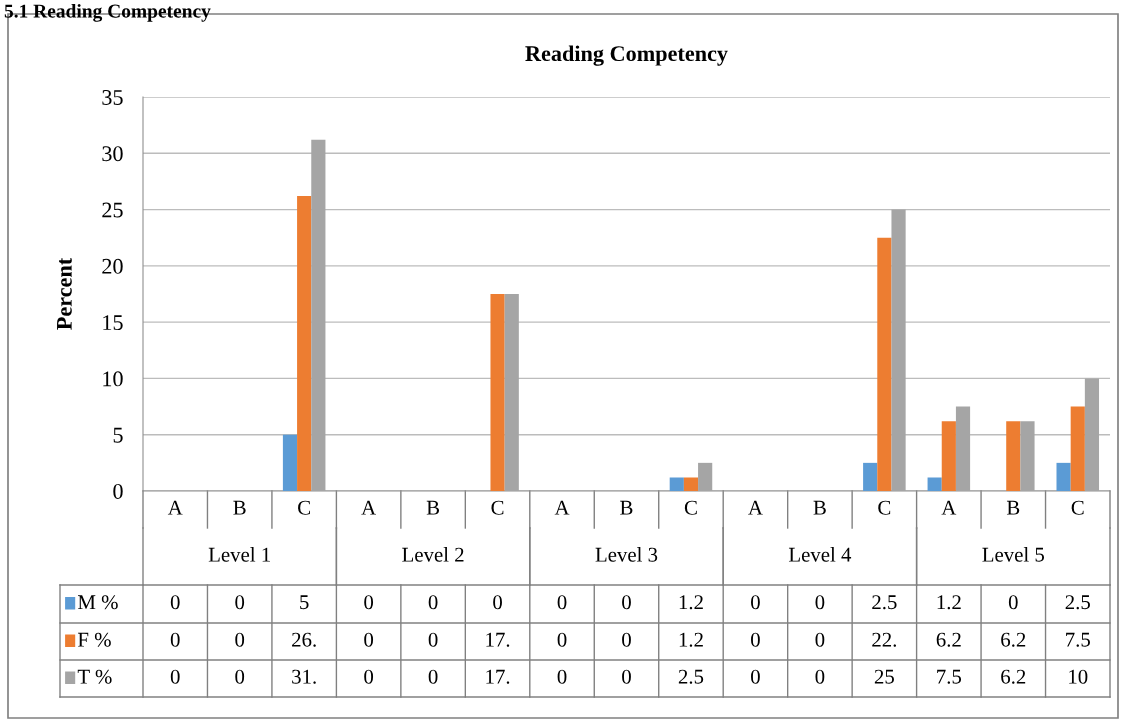 The image size is (1125, 720). I want to click on text: Level 1, so click(239, 554).